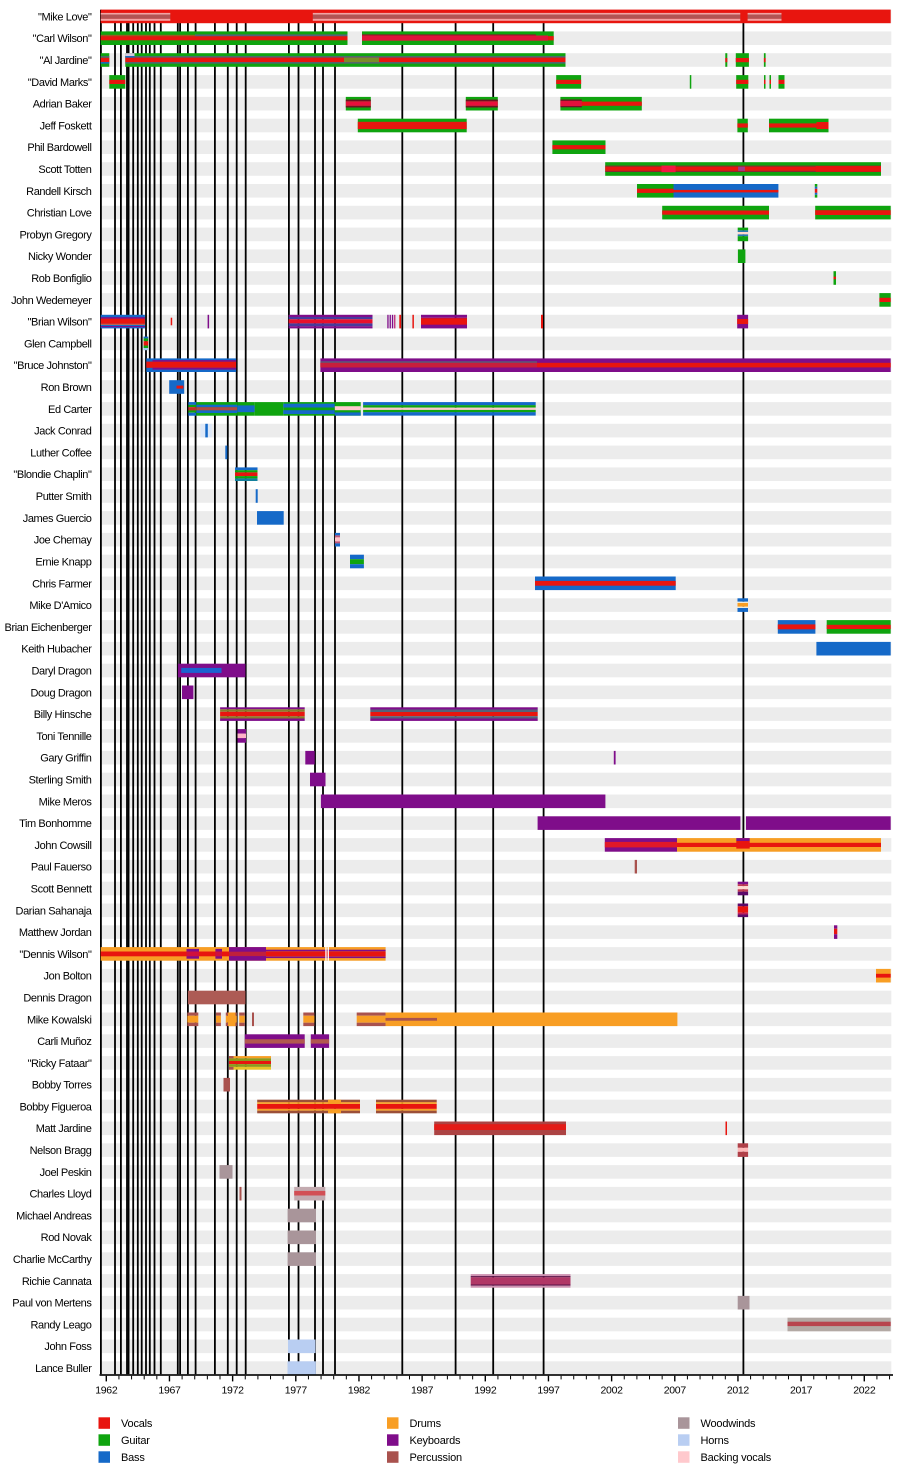 The height and width of the screenshot is (1474, 900). What do you see at coordinates (60, 257) in the screenshot?
I see `svg-text: Nicky Wonder` at bounding box center [60, 257].